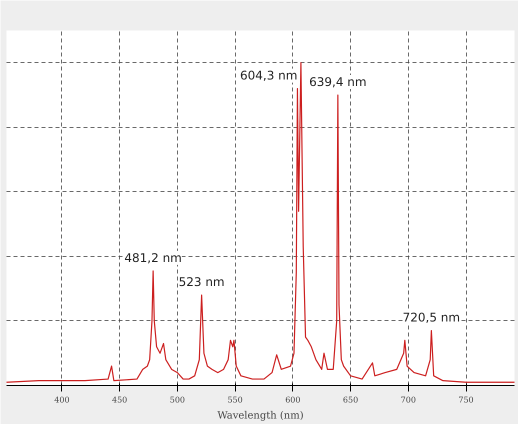  Describe the element at coordinates (338, 82) in the screenshot. I see `annotation: 639,4 nm` at that location.